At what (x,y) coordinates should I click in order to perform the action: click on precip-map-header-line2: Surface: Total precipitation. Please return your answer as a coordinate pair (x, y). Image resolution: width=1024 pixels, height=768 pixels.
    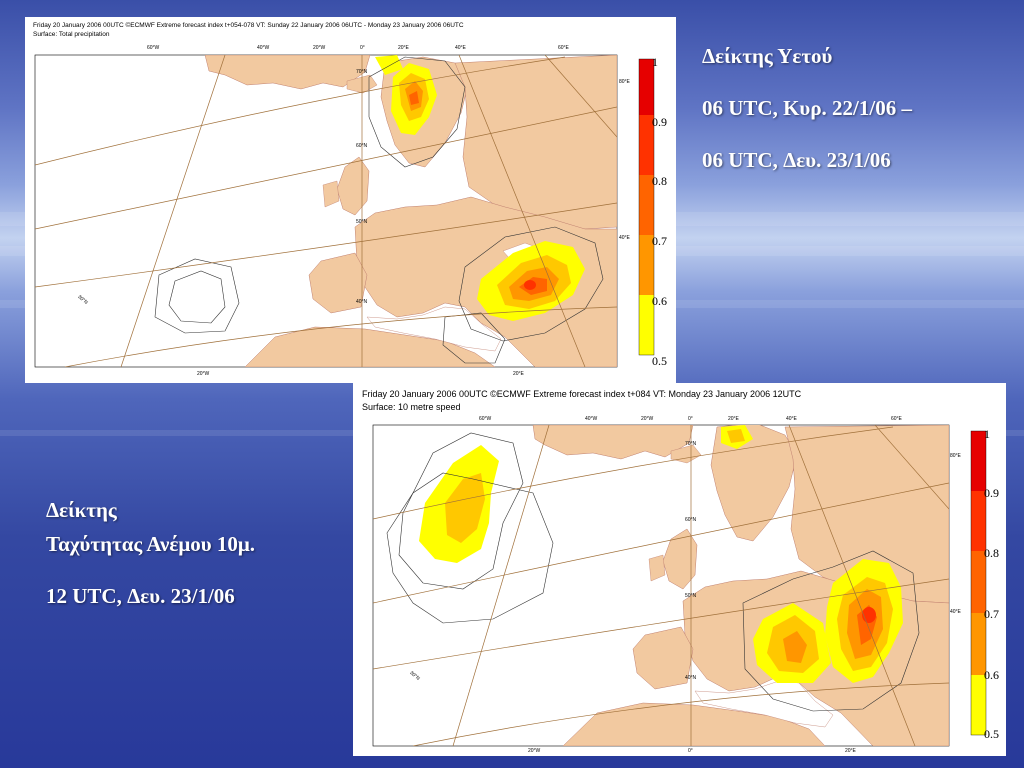
    Looking at the image, I should click on (71, 34).